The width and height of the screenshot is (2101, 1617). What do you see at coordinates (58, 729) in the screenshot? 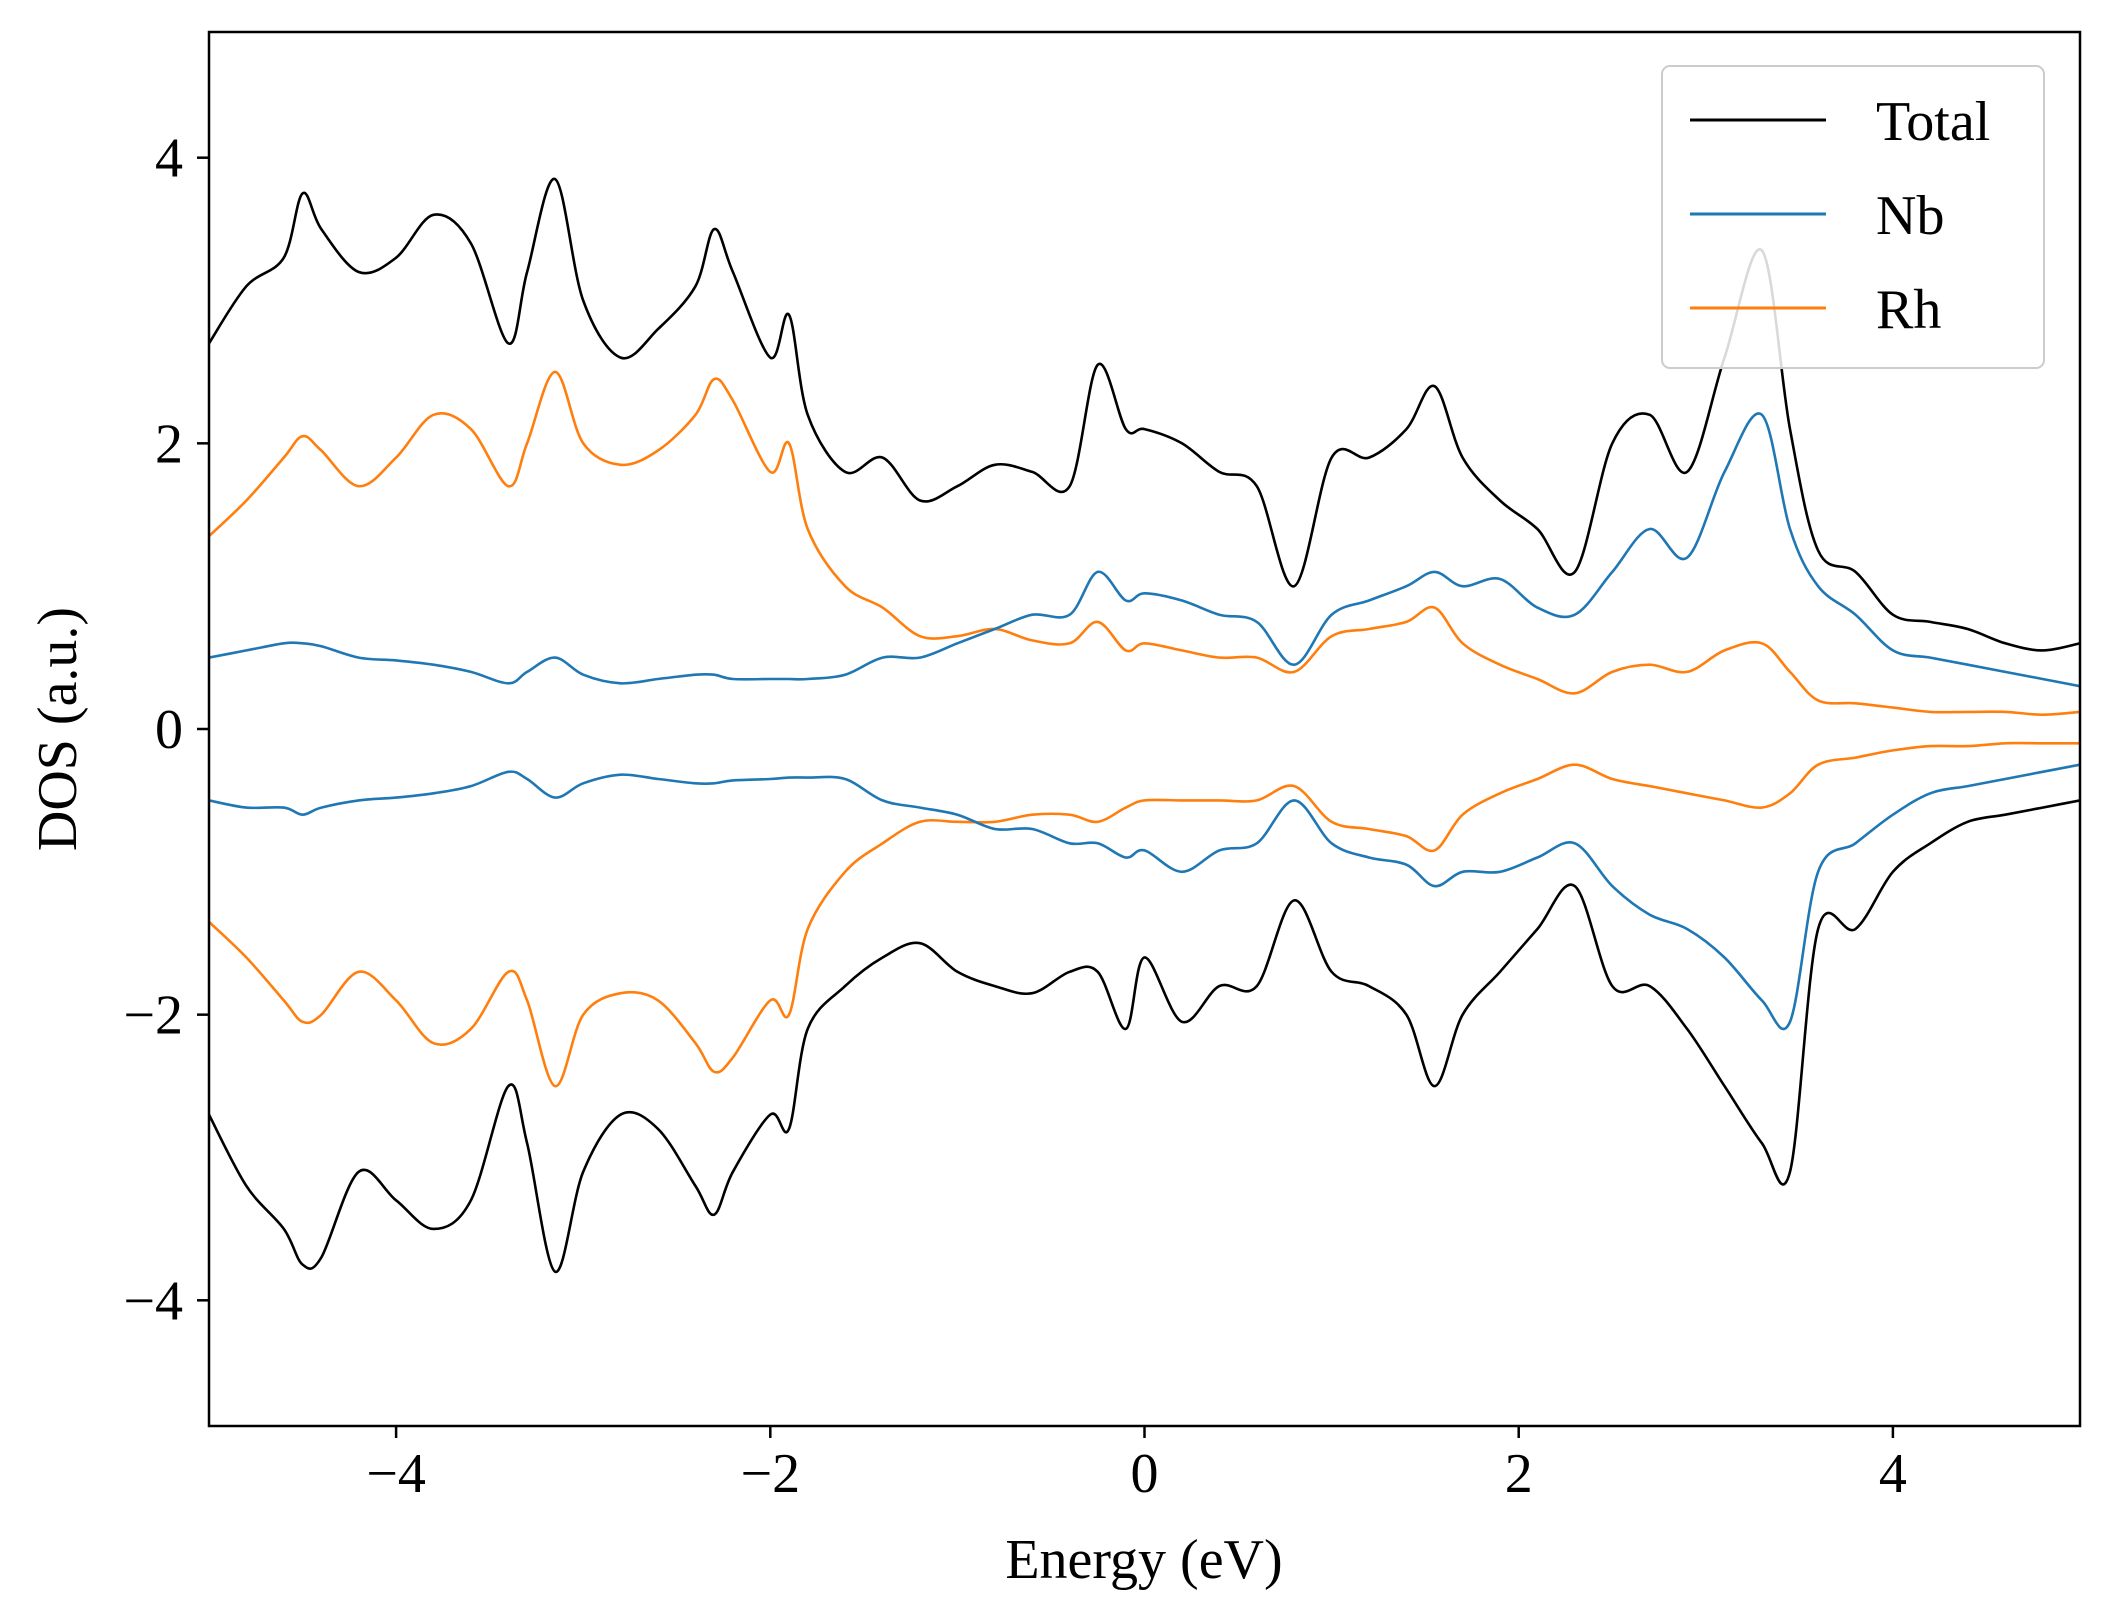
I see `y-axis-label: DOS (a.u.)` at bounding box center [58, 729].